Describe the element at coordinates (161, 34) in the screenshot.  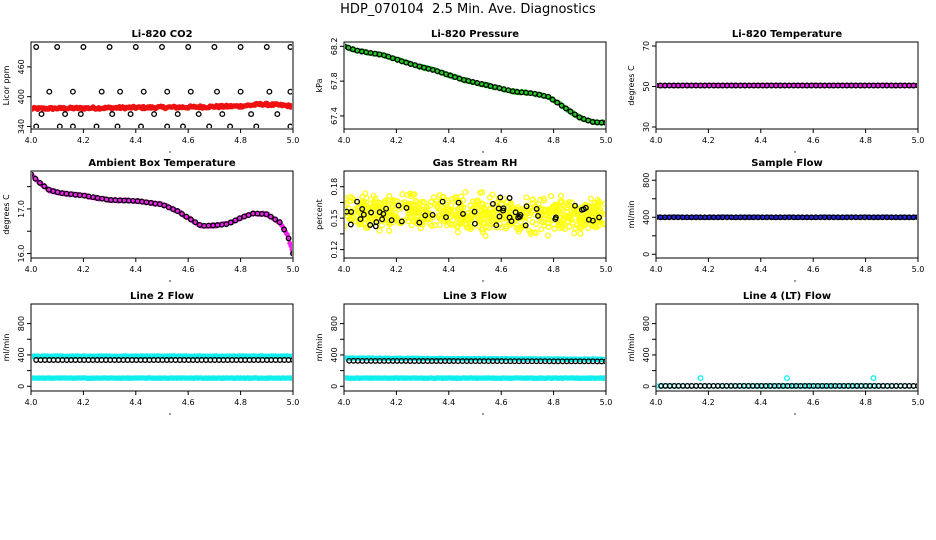
I see `panel-title: Li-820 CO2` at that location.